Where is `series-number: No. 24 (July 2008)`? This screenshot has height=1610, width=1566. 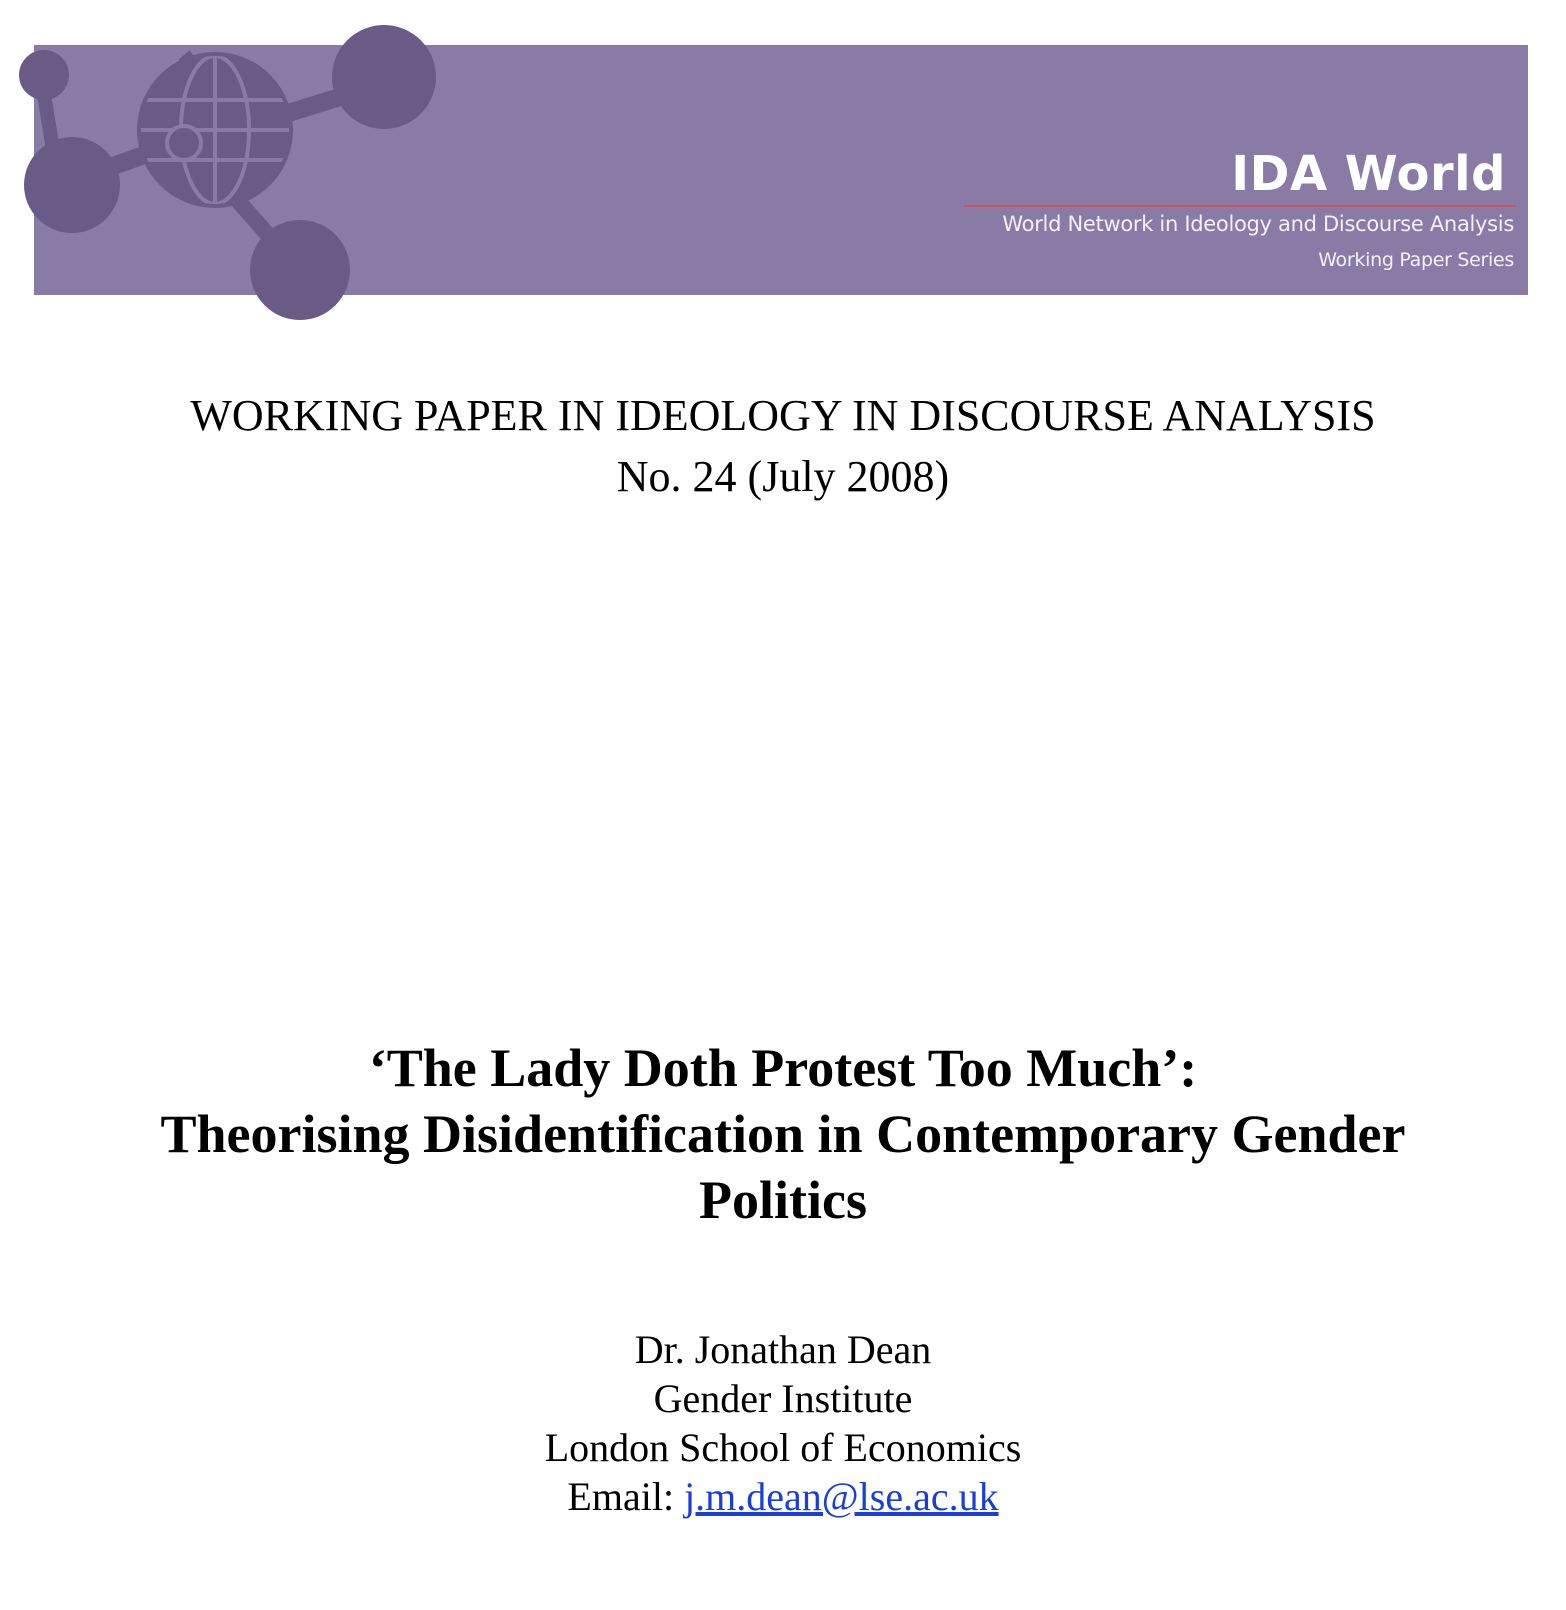 series-number: No. 24 (July 2008) is located at coordinates (783, 476).